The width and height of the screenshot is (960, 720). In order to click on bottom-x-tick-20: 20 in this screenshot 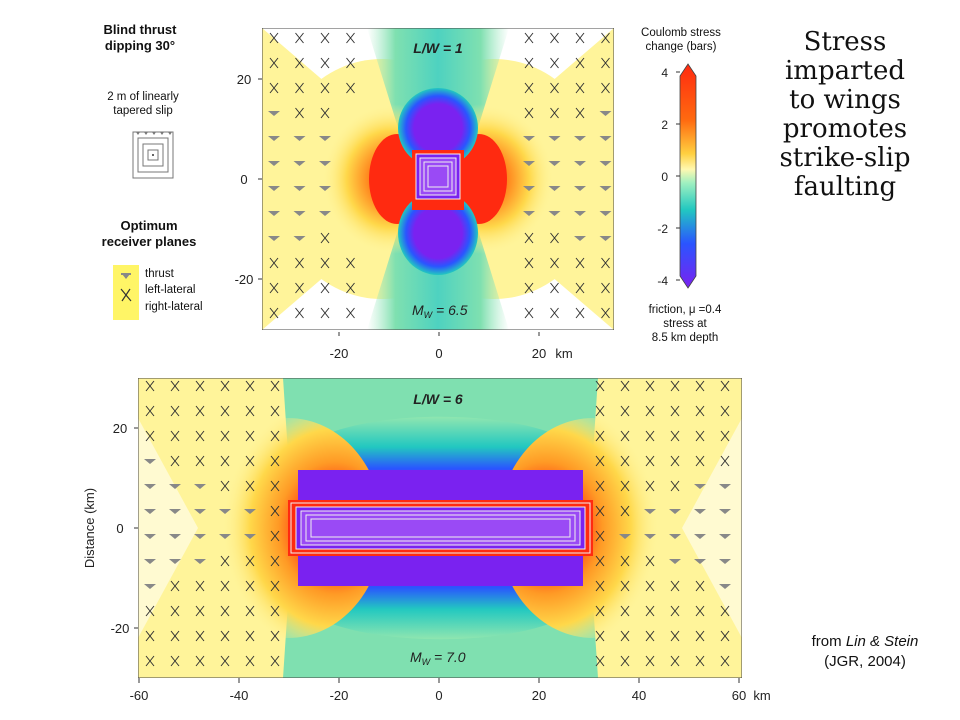, I will do `click(539, 695)`.